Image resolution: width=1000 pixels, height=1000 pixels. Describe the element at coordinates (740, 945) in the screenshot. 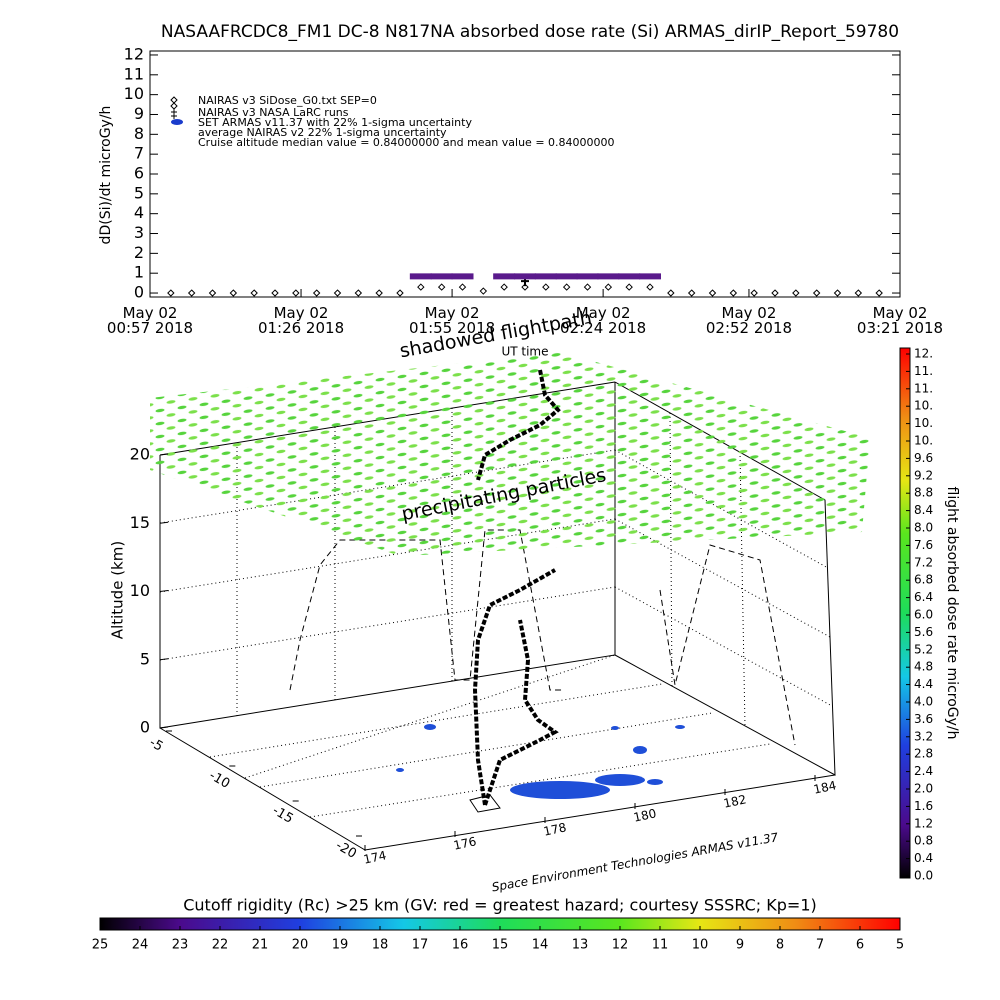

I see `colorbar-tick-label: 9` at that location.